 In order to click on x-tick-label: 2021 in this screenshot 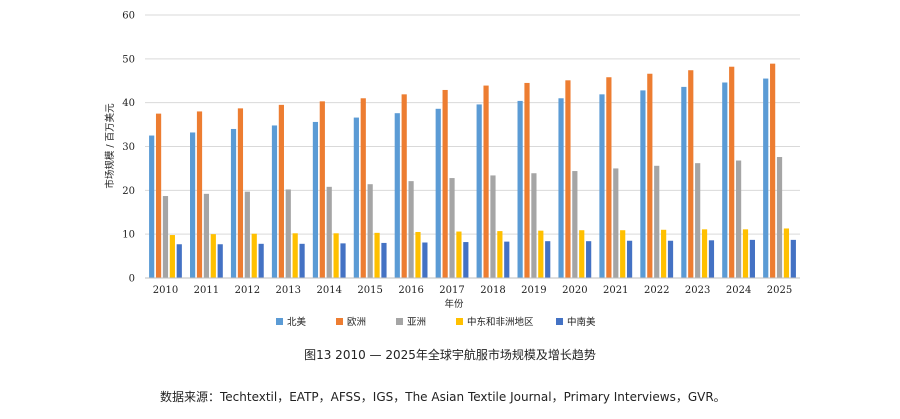, I will do `click(615, 290)`.